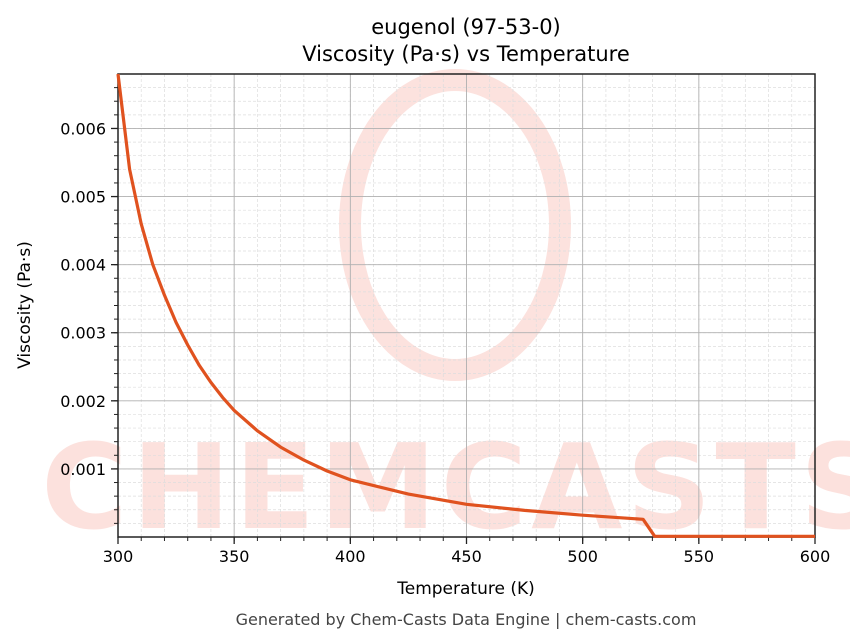 Image resolution: width=850 pixels, height=644 pixels. What do you see at coordinates (83, 333) in the screenshot?
I see `y-tick-label: 0.003` at bounding box center [83, 333].